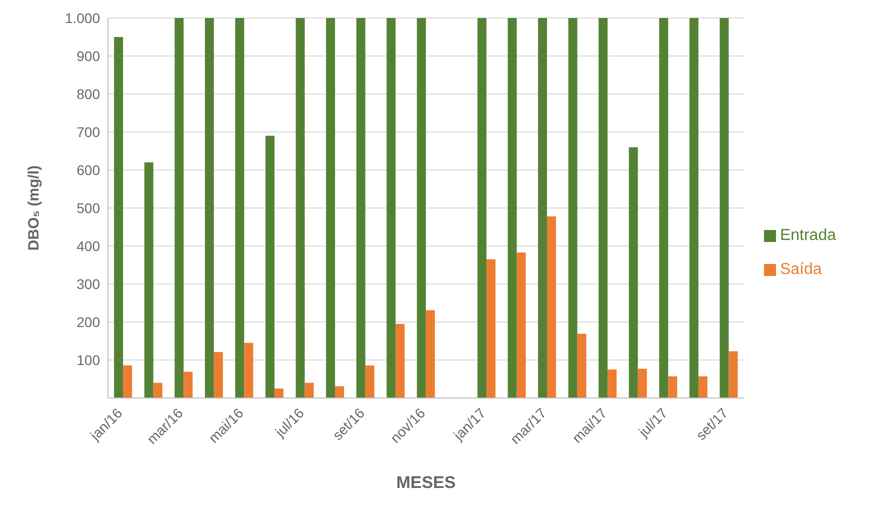 Image resolution: width=874 pixels, height=507 pixels. I want to click on y-tick-label: 600, so click(88, 170).